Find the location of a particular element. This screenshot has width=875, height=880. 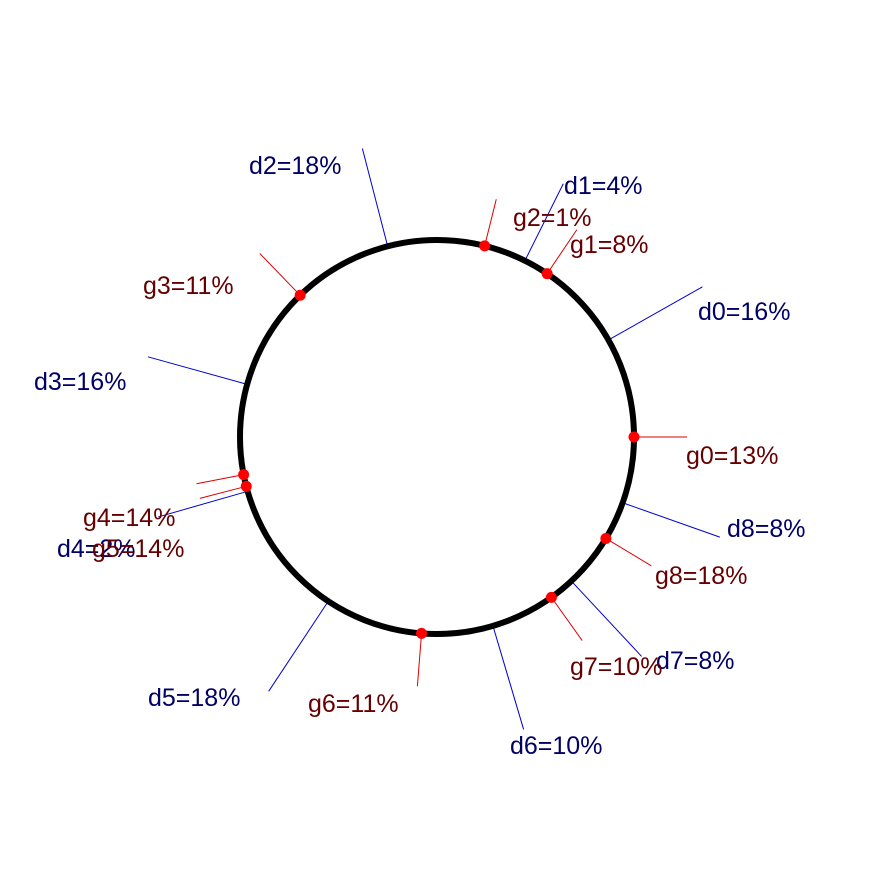

d8-label: d8=8% is located at coordinates (766, 529).